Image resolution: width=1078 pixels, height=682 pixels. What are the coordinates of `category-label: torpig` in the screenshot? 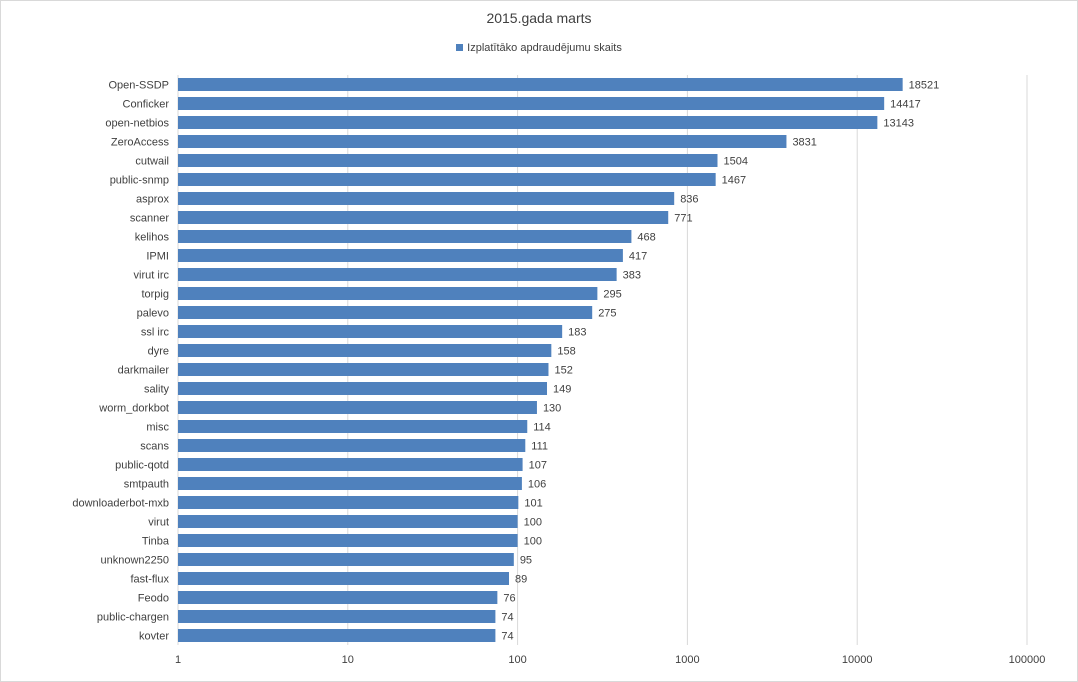 It's located at (155, 295).